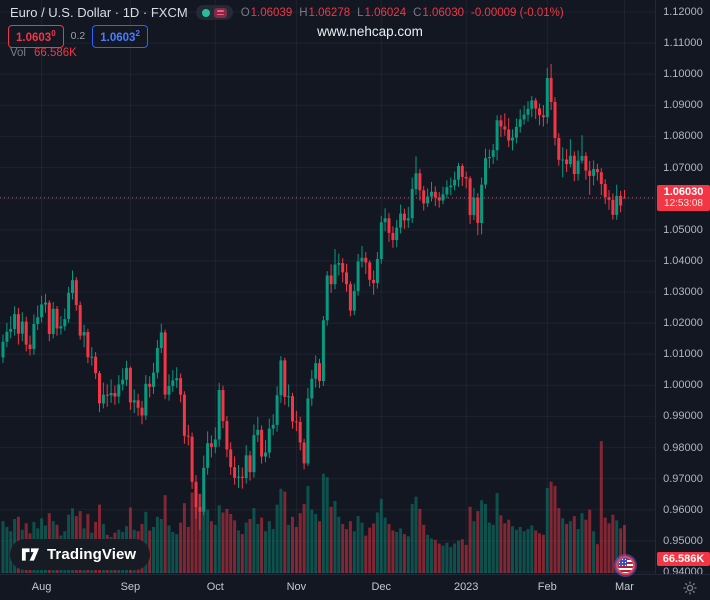 The height and width of the screenshot is (600, 710). I want to click on price-axis-label: 0.97000, so click(683, 478).